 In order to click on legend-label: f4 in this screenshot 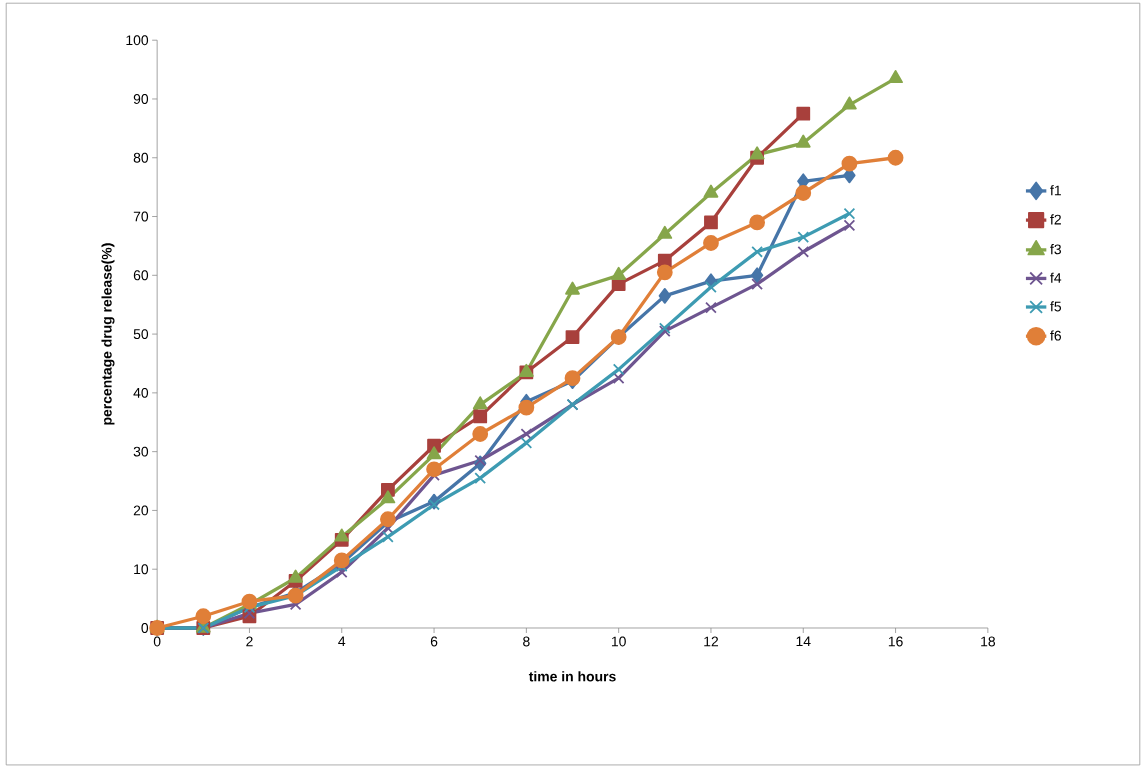, I will do `click(1056, 277)`.